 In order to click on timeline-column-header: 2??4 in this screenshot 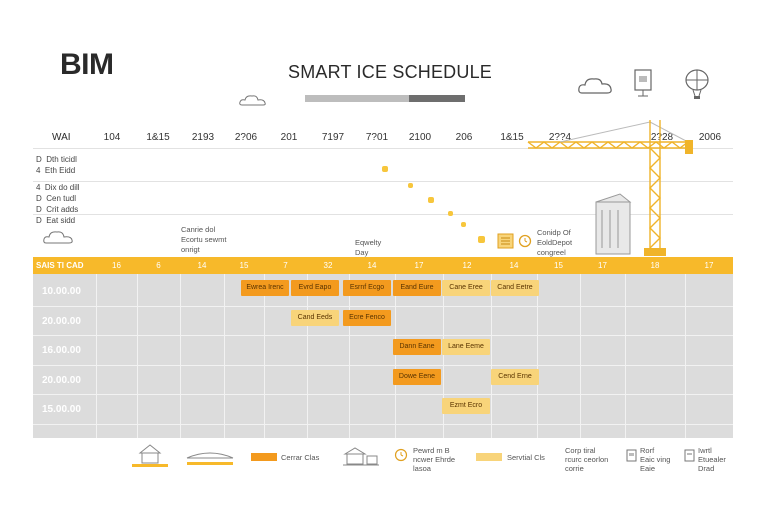, I will do `click(560, 137)`.